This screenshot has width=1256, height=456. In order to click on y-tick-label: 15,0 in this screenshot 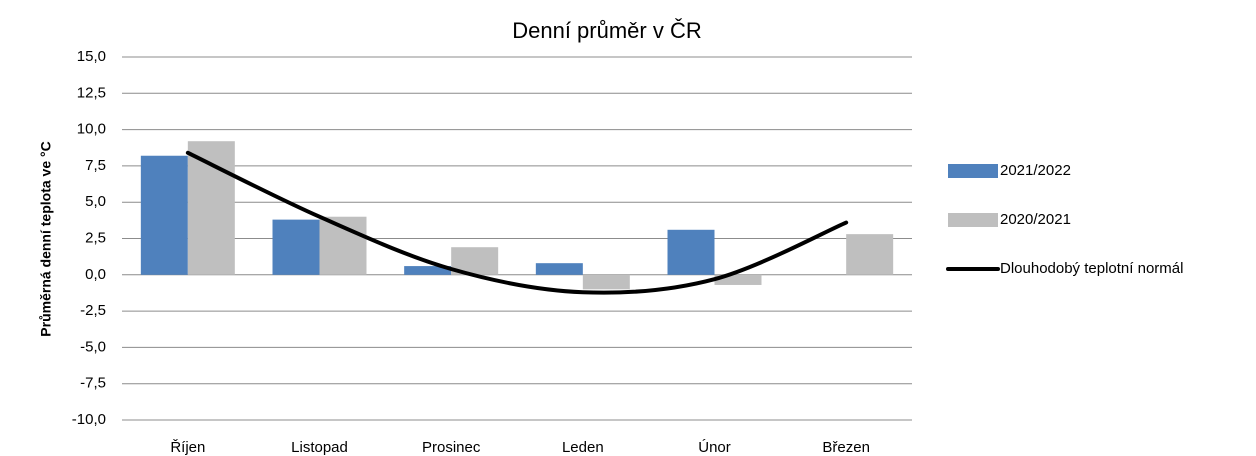, I will do `click(91, 56)`.